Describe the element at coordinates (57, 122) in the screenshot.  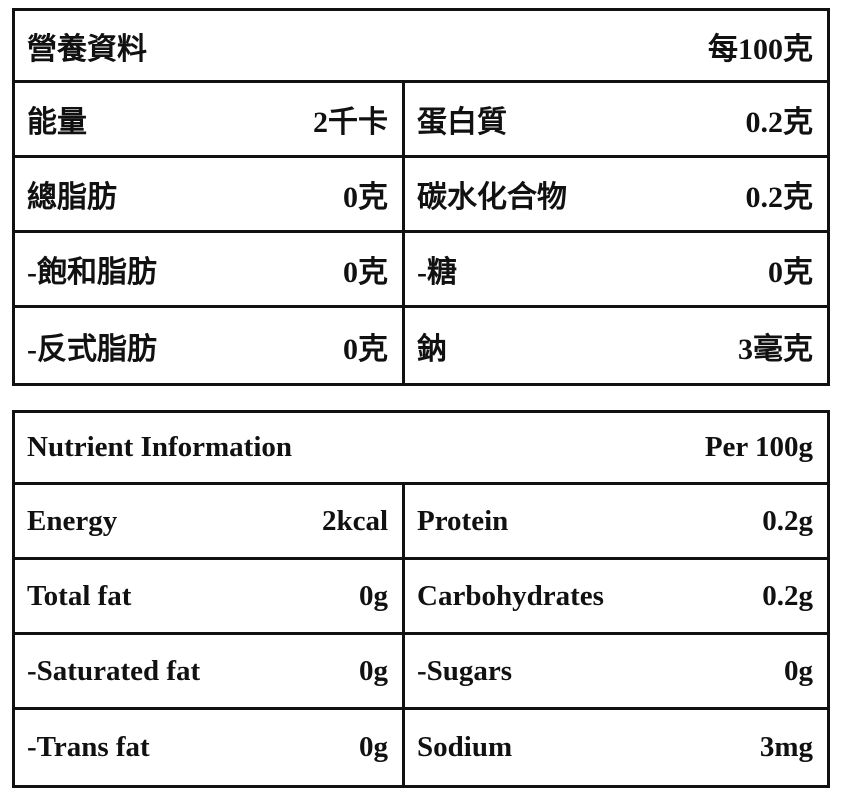
I see `nutrient-name: 能量` at that location.